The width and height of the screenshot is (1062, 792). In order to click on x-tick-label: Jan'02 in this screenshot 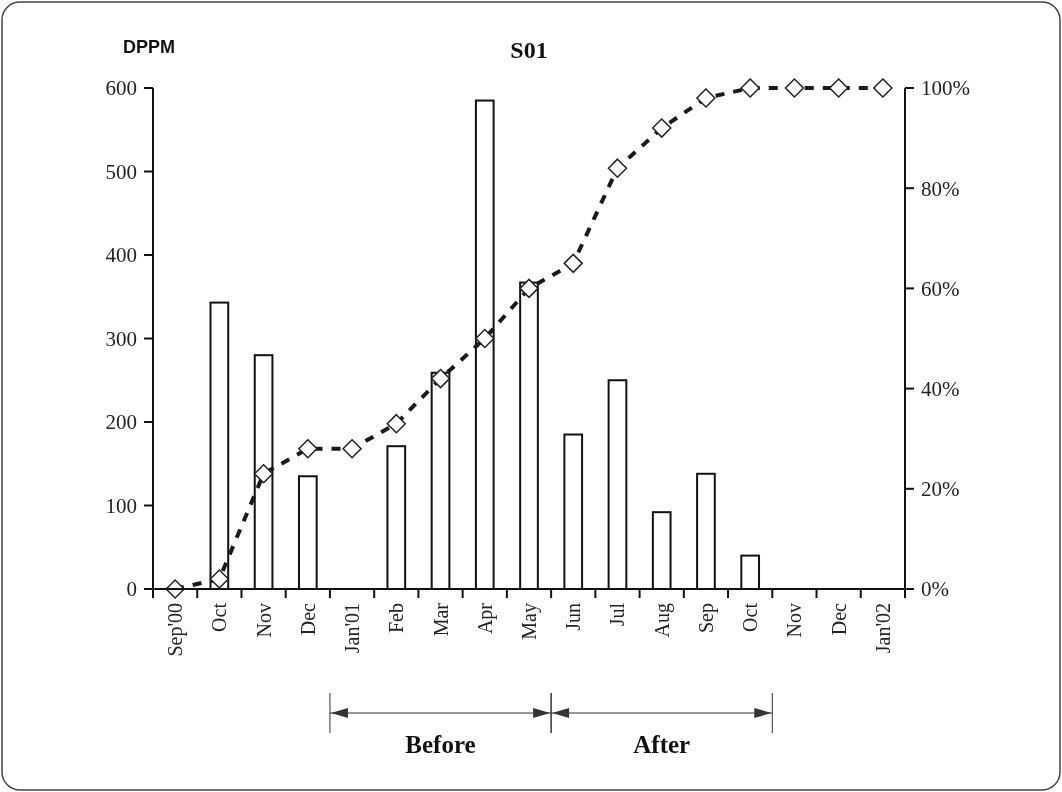, I will do `click(882, 628)`.